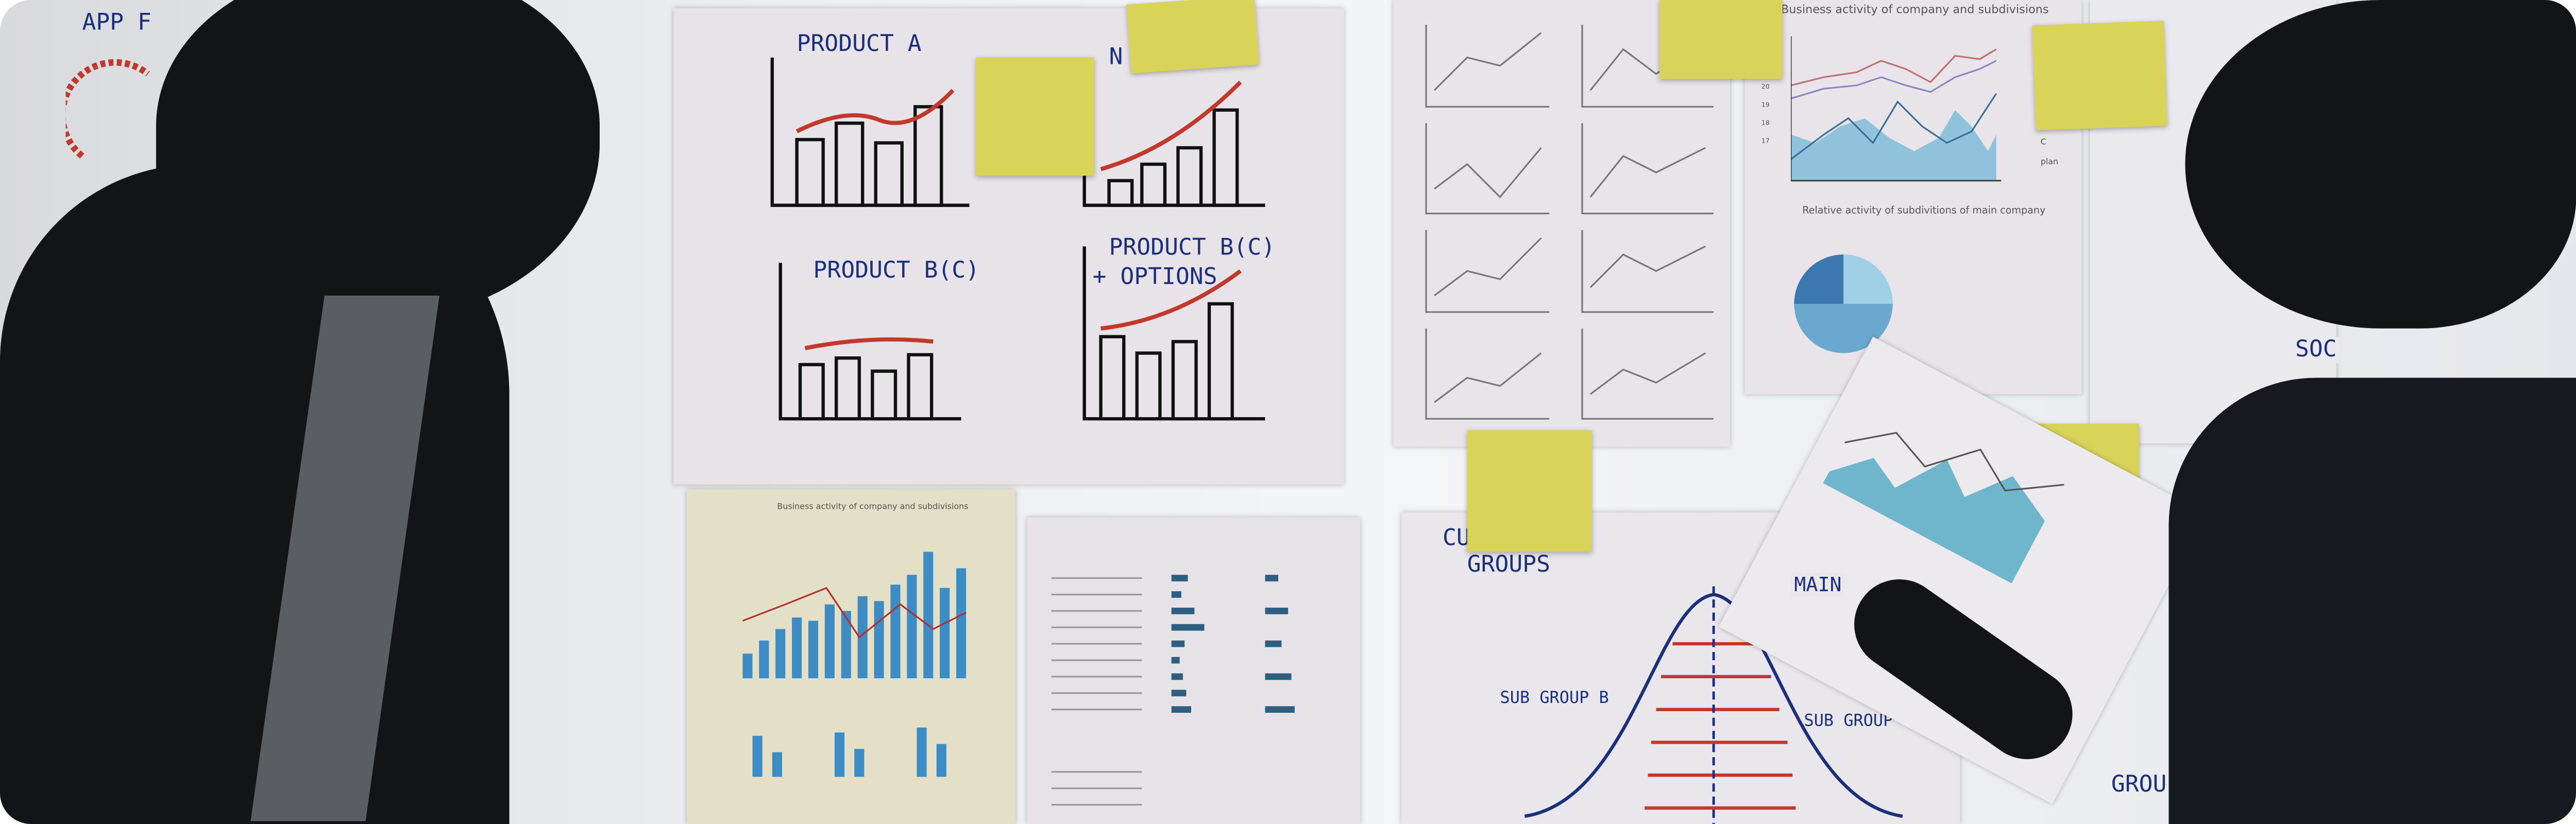 This screenshot has width=2576, height=824. Describe the element at coordinates (108, 109) in the screenshot. I see `gauge-drawing` at that location.